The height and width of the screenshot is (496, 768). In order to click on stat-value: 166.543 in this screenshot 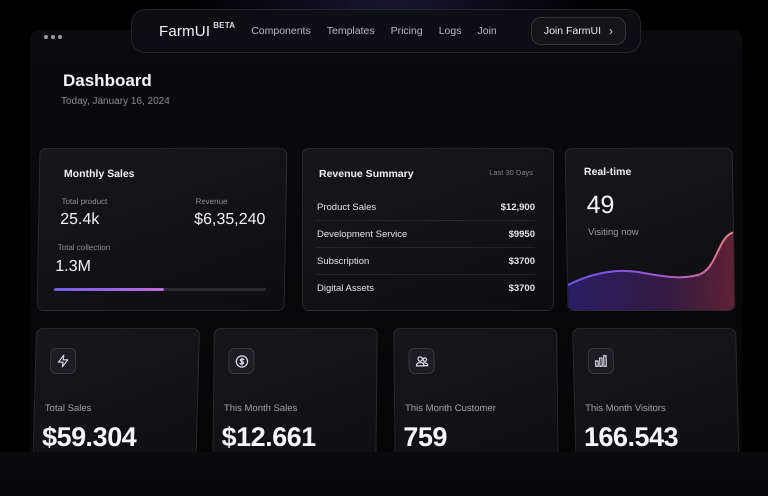, I will do `click(631, 437)`.